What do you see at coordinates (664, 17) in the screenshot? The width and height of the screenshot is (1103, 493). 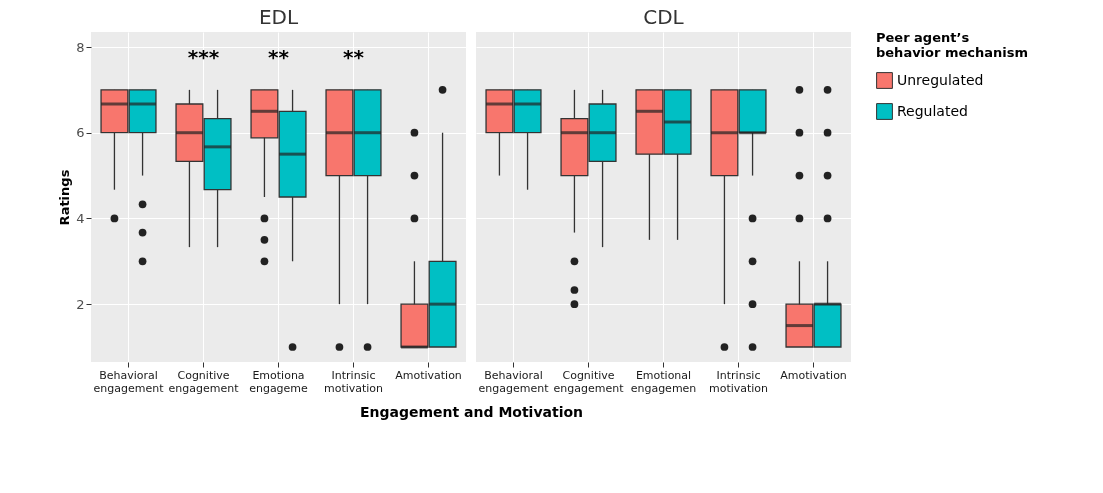 I see `chart-title: CDL` at bounding box center [664, 17].